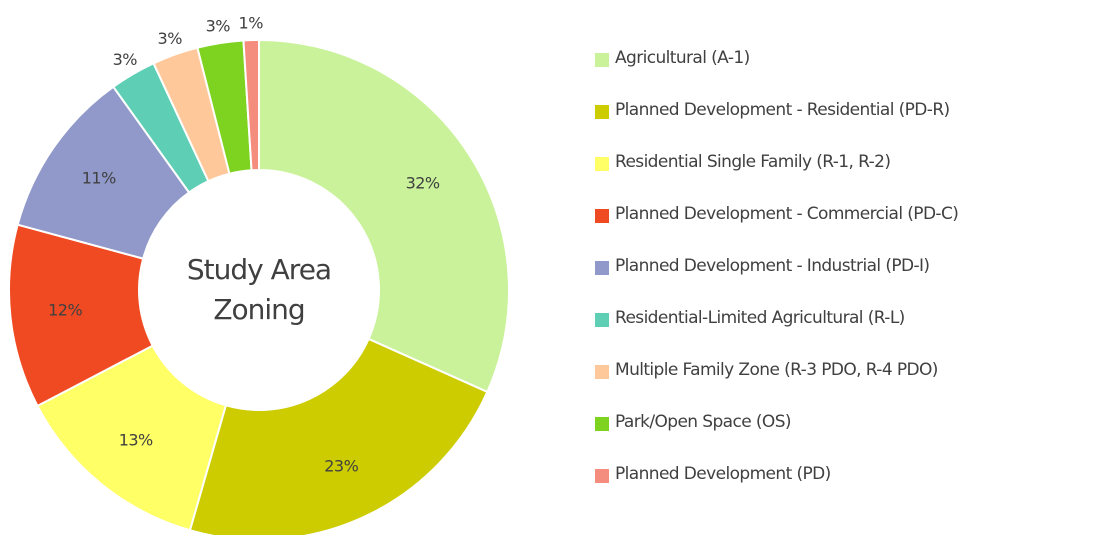 This screenshot has height=535, width=1108. I want to click on legend-item: Multiple Family Zone (R-3 PDO, R-4 PDO), so click(776, 386).